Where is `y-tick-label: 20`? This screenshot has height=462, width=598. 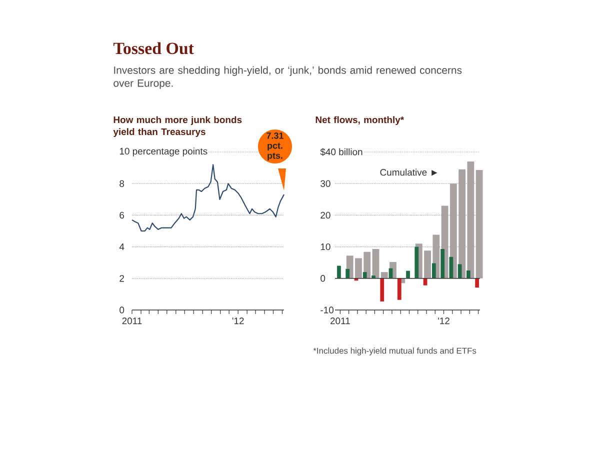 y-tick-label: 20 is located at coordinates (325, 215).